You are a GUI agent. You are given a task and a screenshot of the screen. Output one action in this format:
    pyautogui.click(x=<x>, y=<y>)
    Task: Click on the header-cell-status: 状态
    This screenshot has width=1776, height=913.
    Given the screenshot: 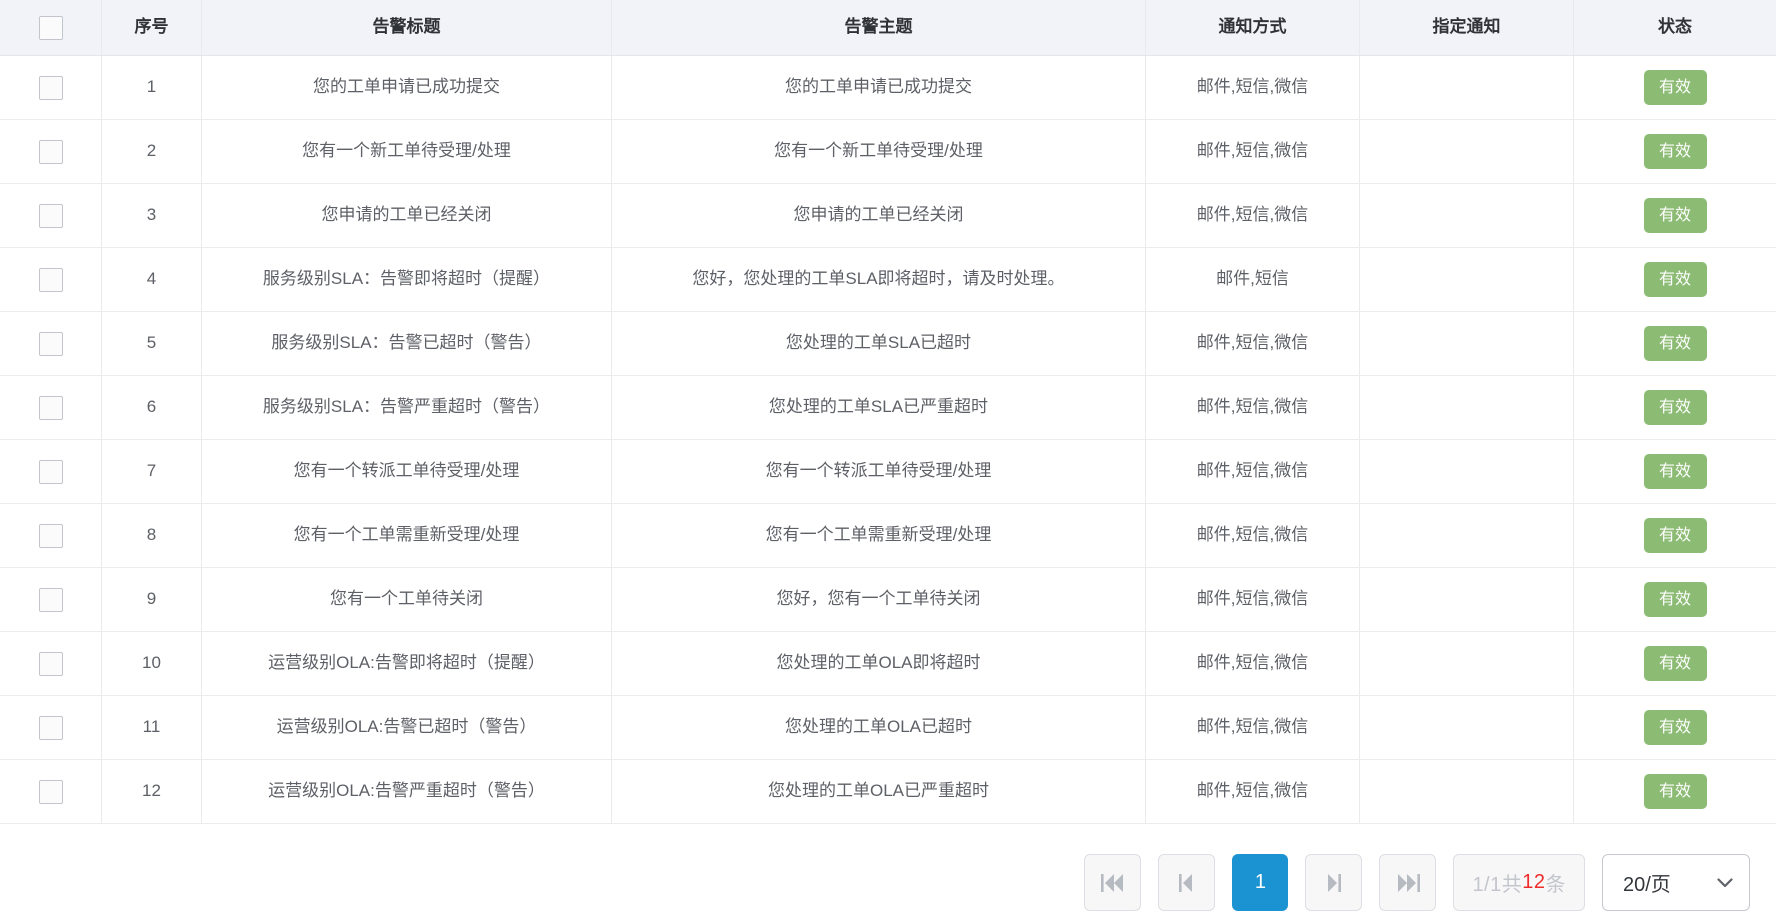 What is the action you would take?
    pyautogui.click(x=1675, y=27)
    